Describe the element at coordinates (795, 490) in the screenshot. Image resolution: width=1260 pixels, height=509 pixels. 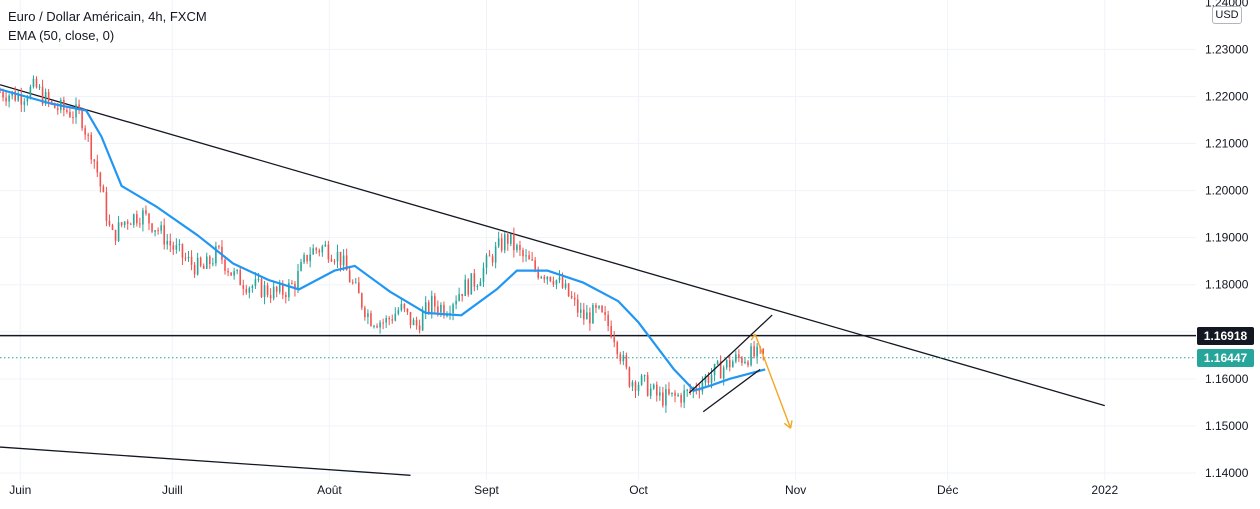
I see `time-tick-label: Nov` at that location.